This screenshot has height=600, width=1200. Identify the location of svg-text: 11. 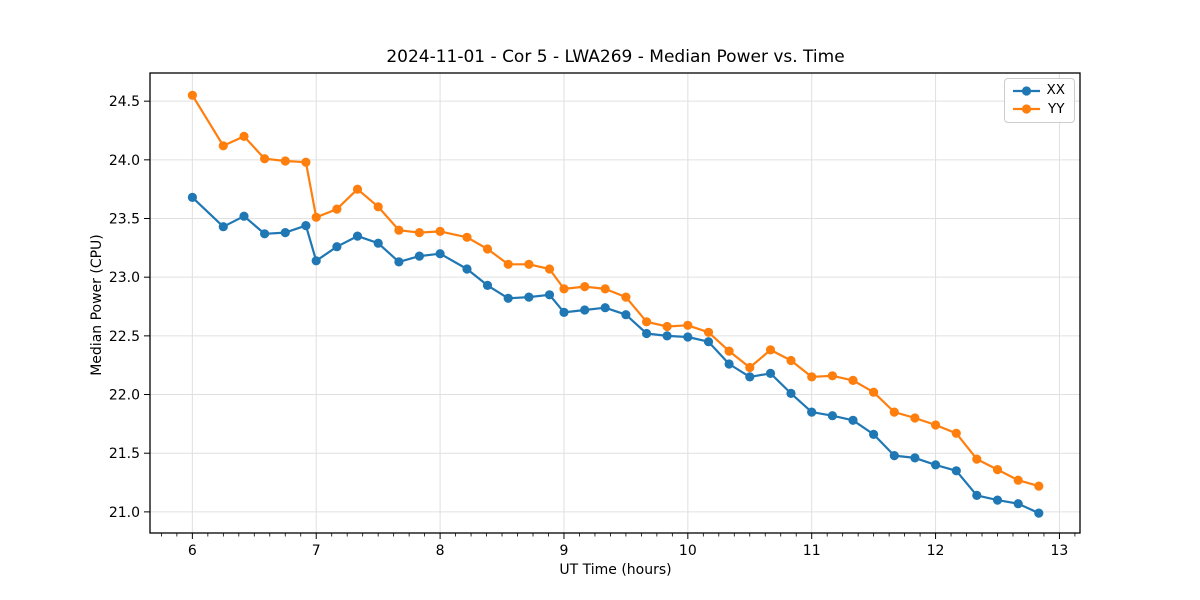
(812, 551).